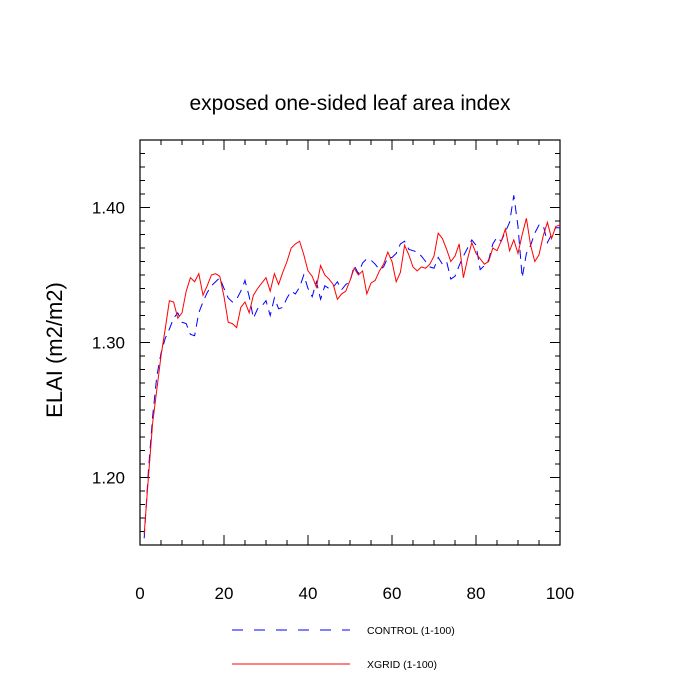 The width and height of the screenshot is (700, 700). I want to click on legend-label-control: CONTROL (1-100), so click(411, 631).